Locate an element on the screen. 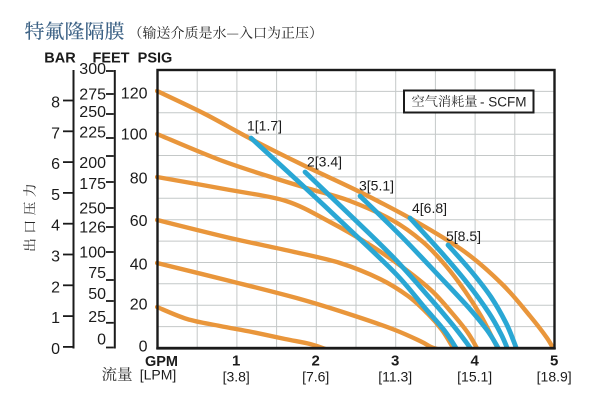 The height and width of the screenshot is (408, 600). svg-text: 40 is located at coordinates (139, 265).